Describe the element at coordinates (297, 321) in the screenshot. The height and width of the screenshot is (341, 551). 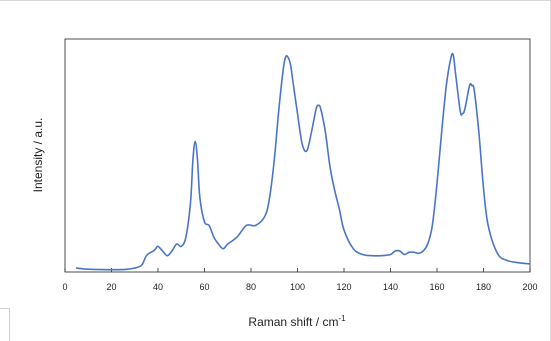
I see `x-axis-title: Raman shift / cm-1` at that location.